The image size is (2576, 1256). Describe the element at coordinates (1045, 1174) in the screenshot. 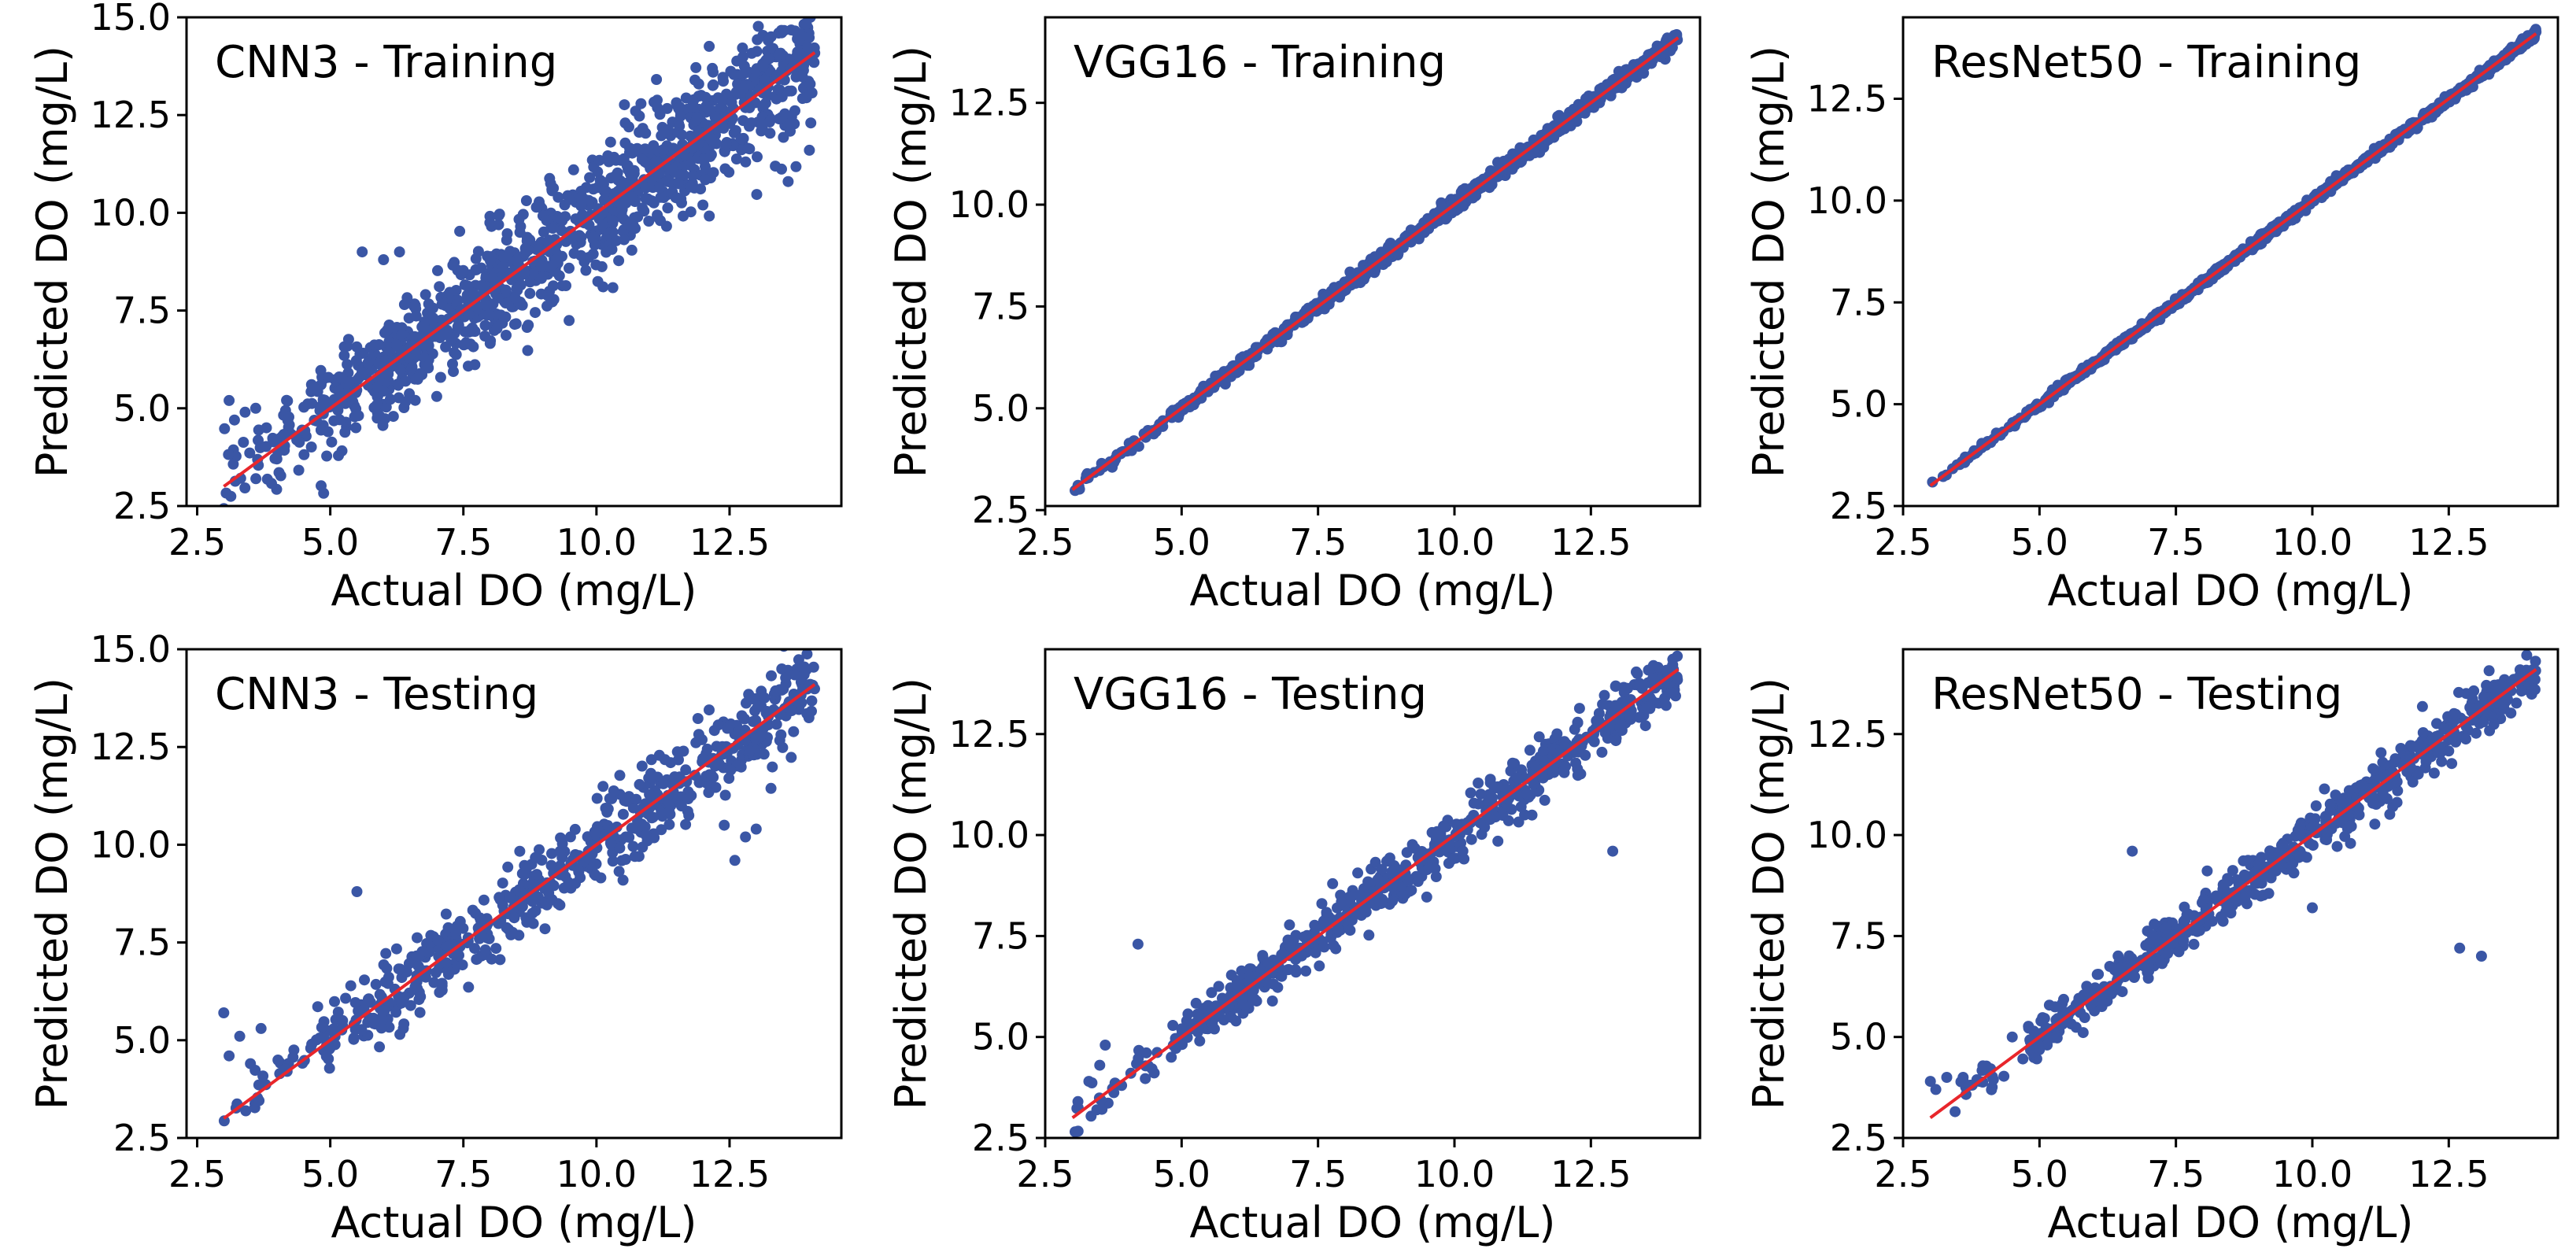

I see `x-tick-label: 2.5` at that location.